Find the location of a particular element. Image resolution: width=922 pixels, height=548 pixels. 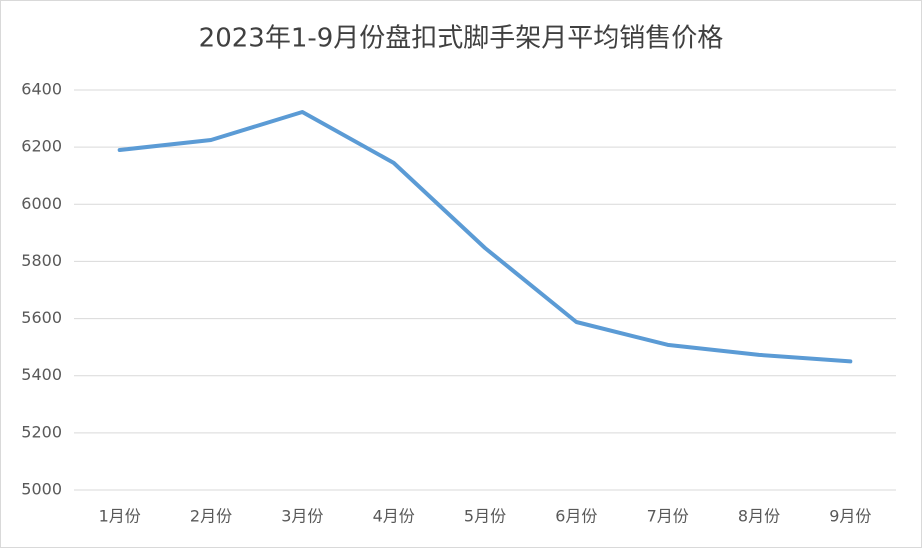

y-tick-label: 6000 is located at coordinates (41, 203).